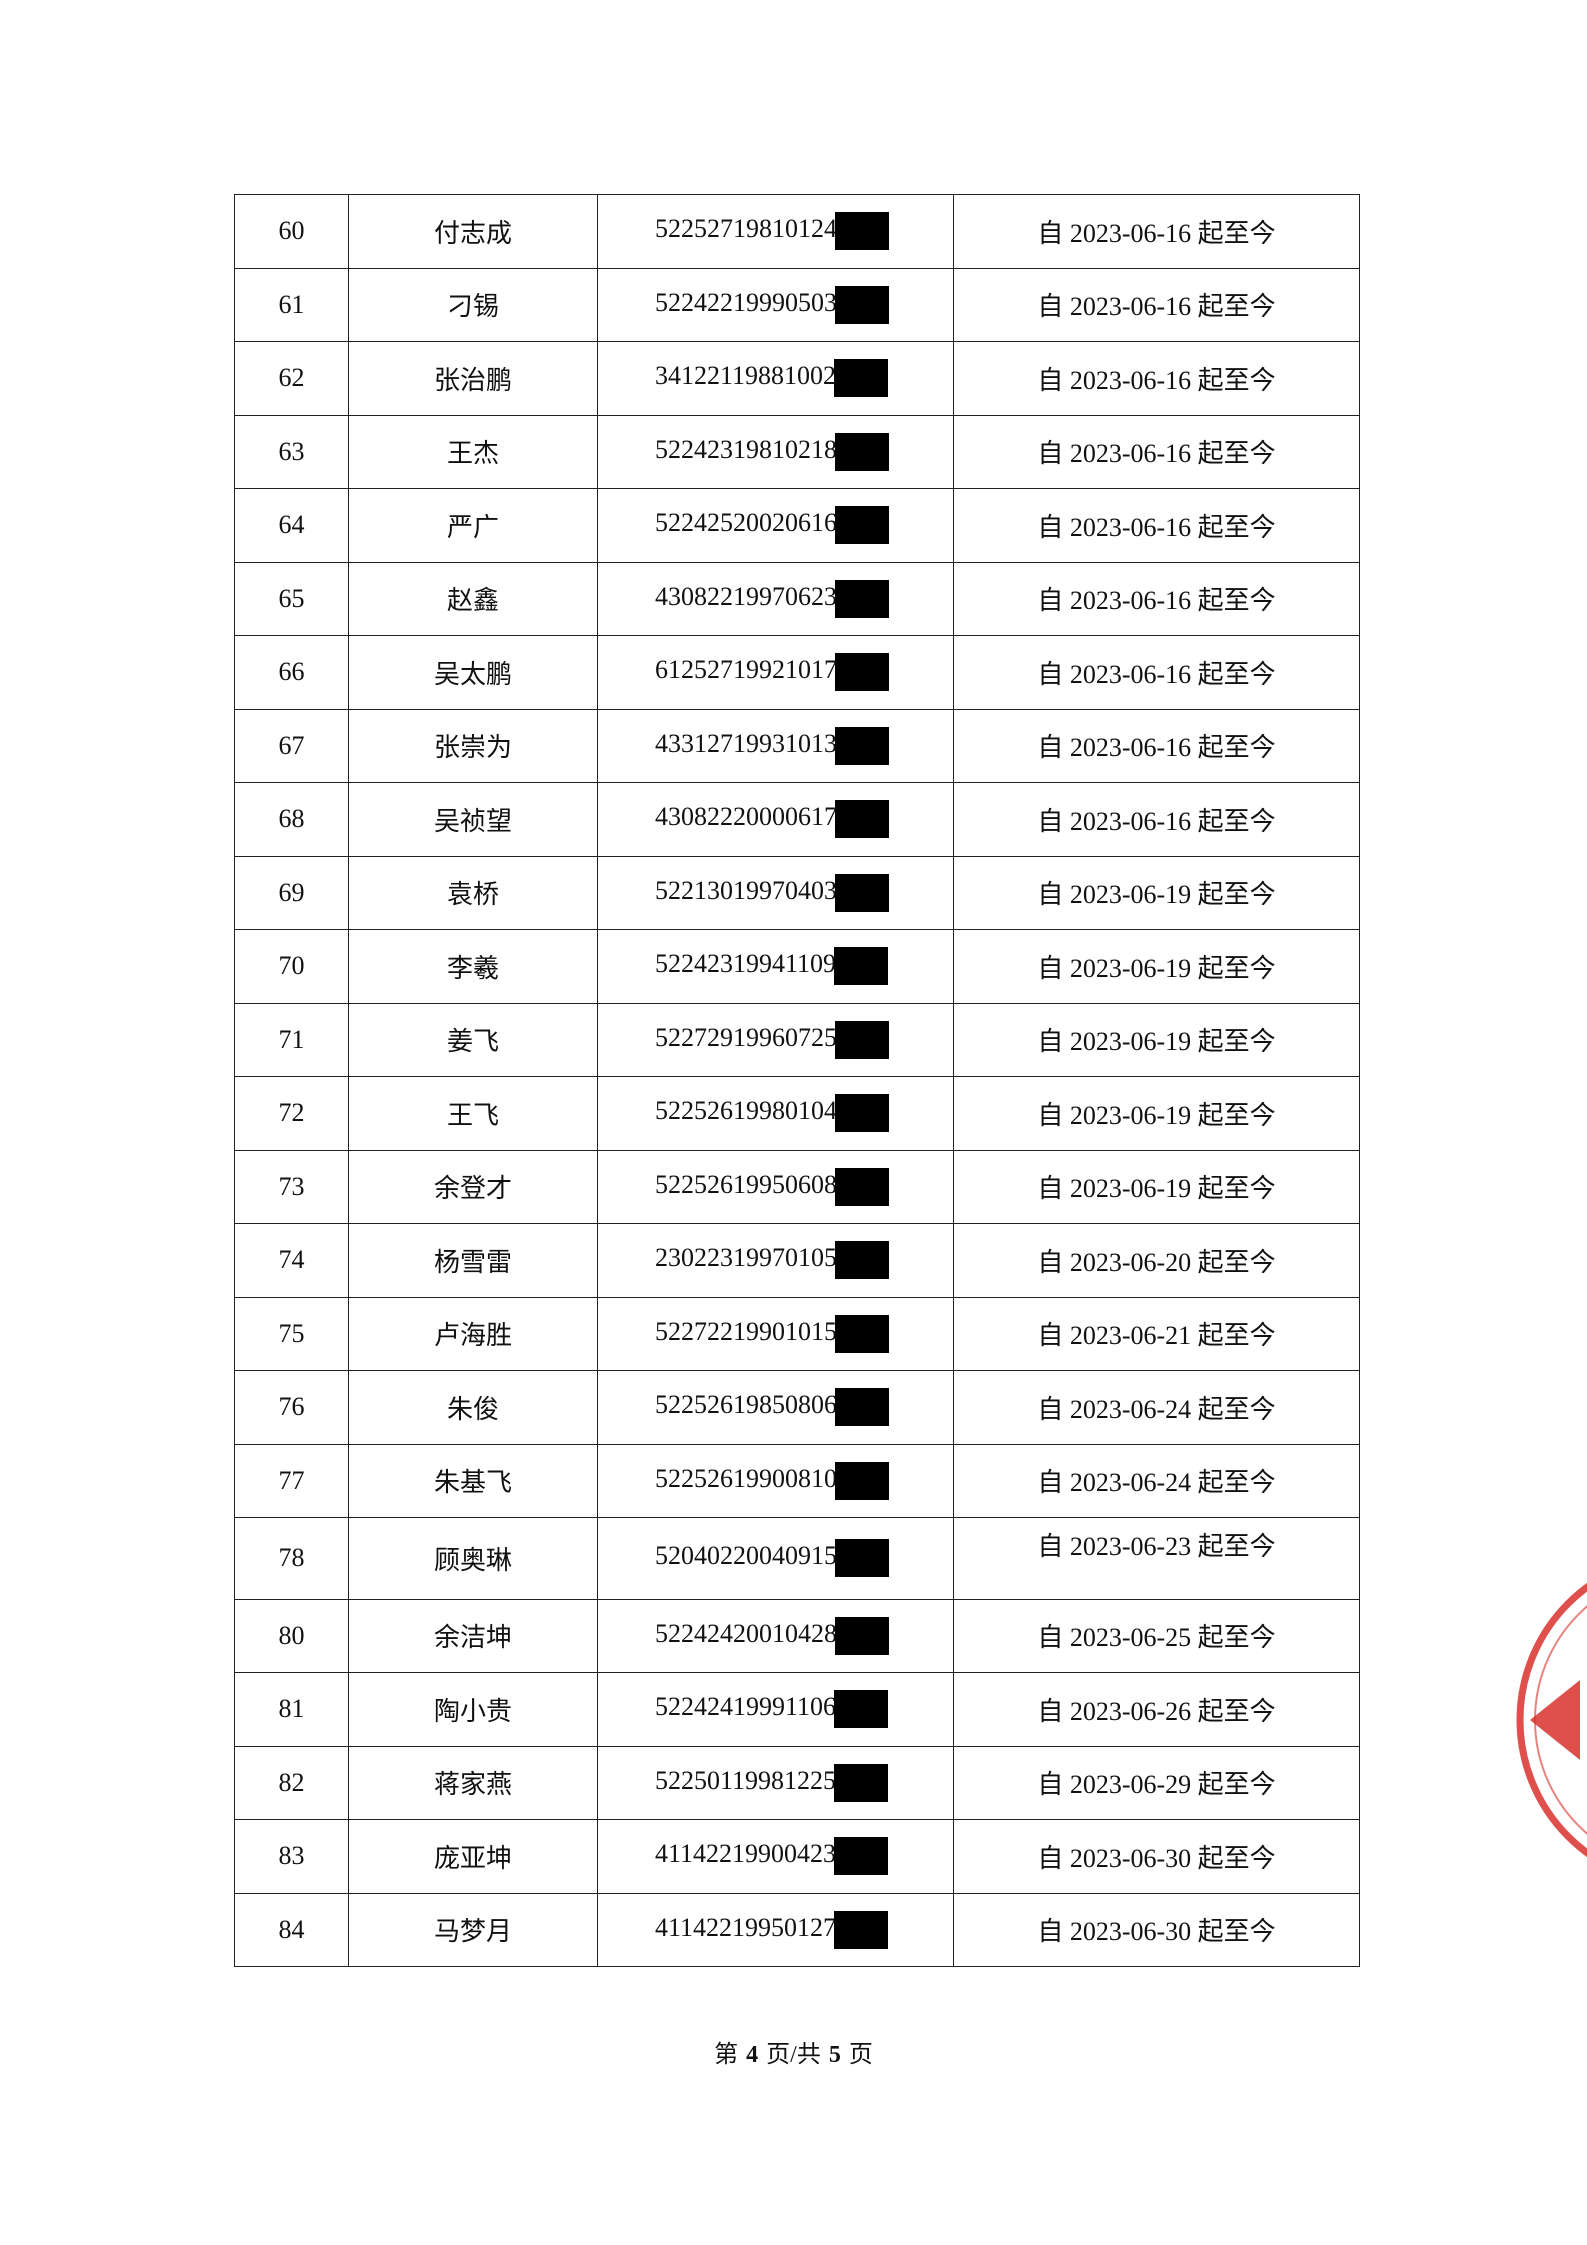 This screenshot has width=1587, height=2245. Describe the element at coordinates (1156, 1260) in the screenshot. I see `period-cell: 自 2023-06-20 起至今` at that location.